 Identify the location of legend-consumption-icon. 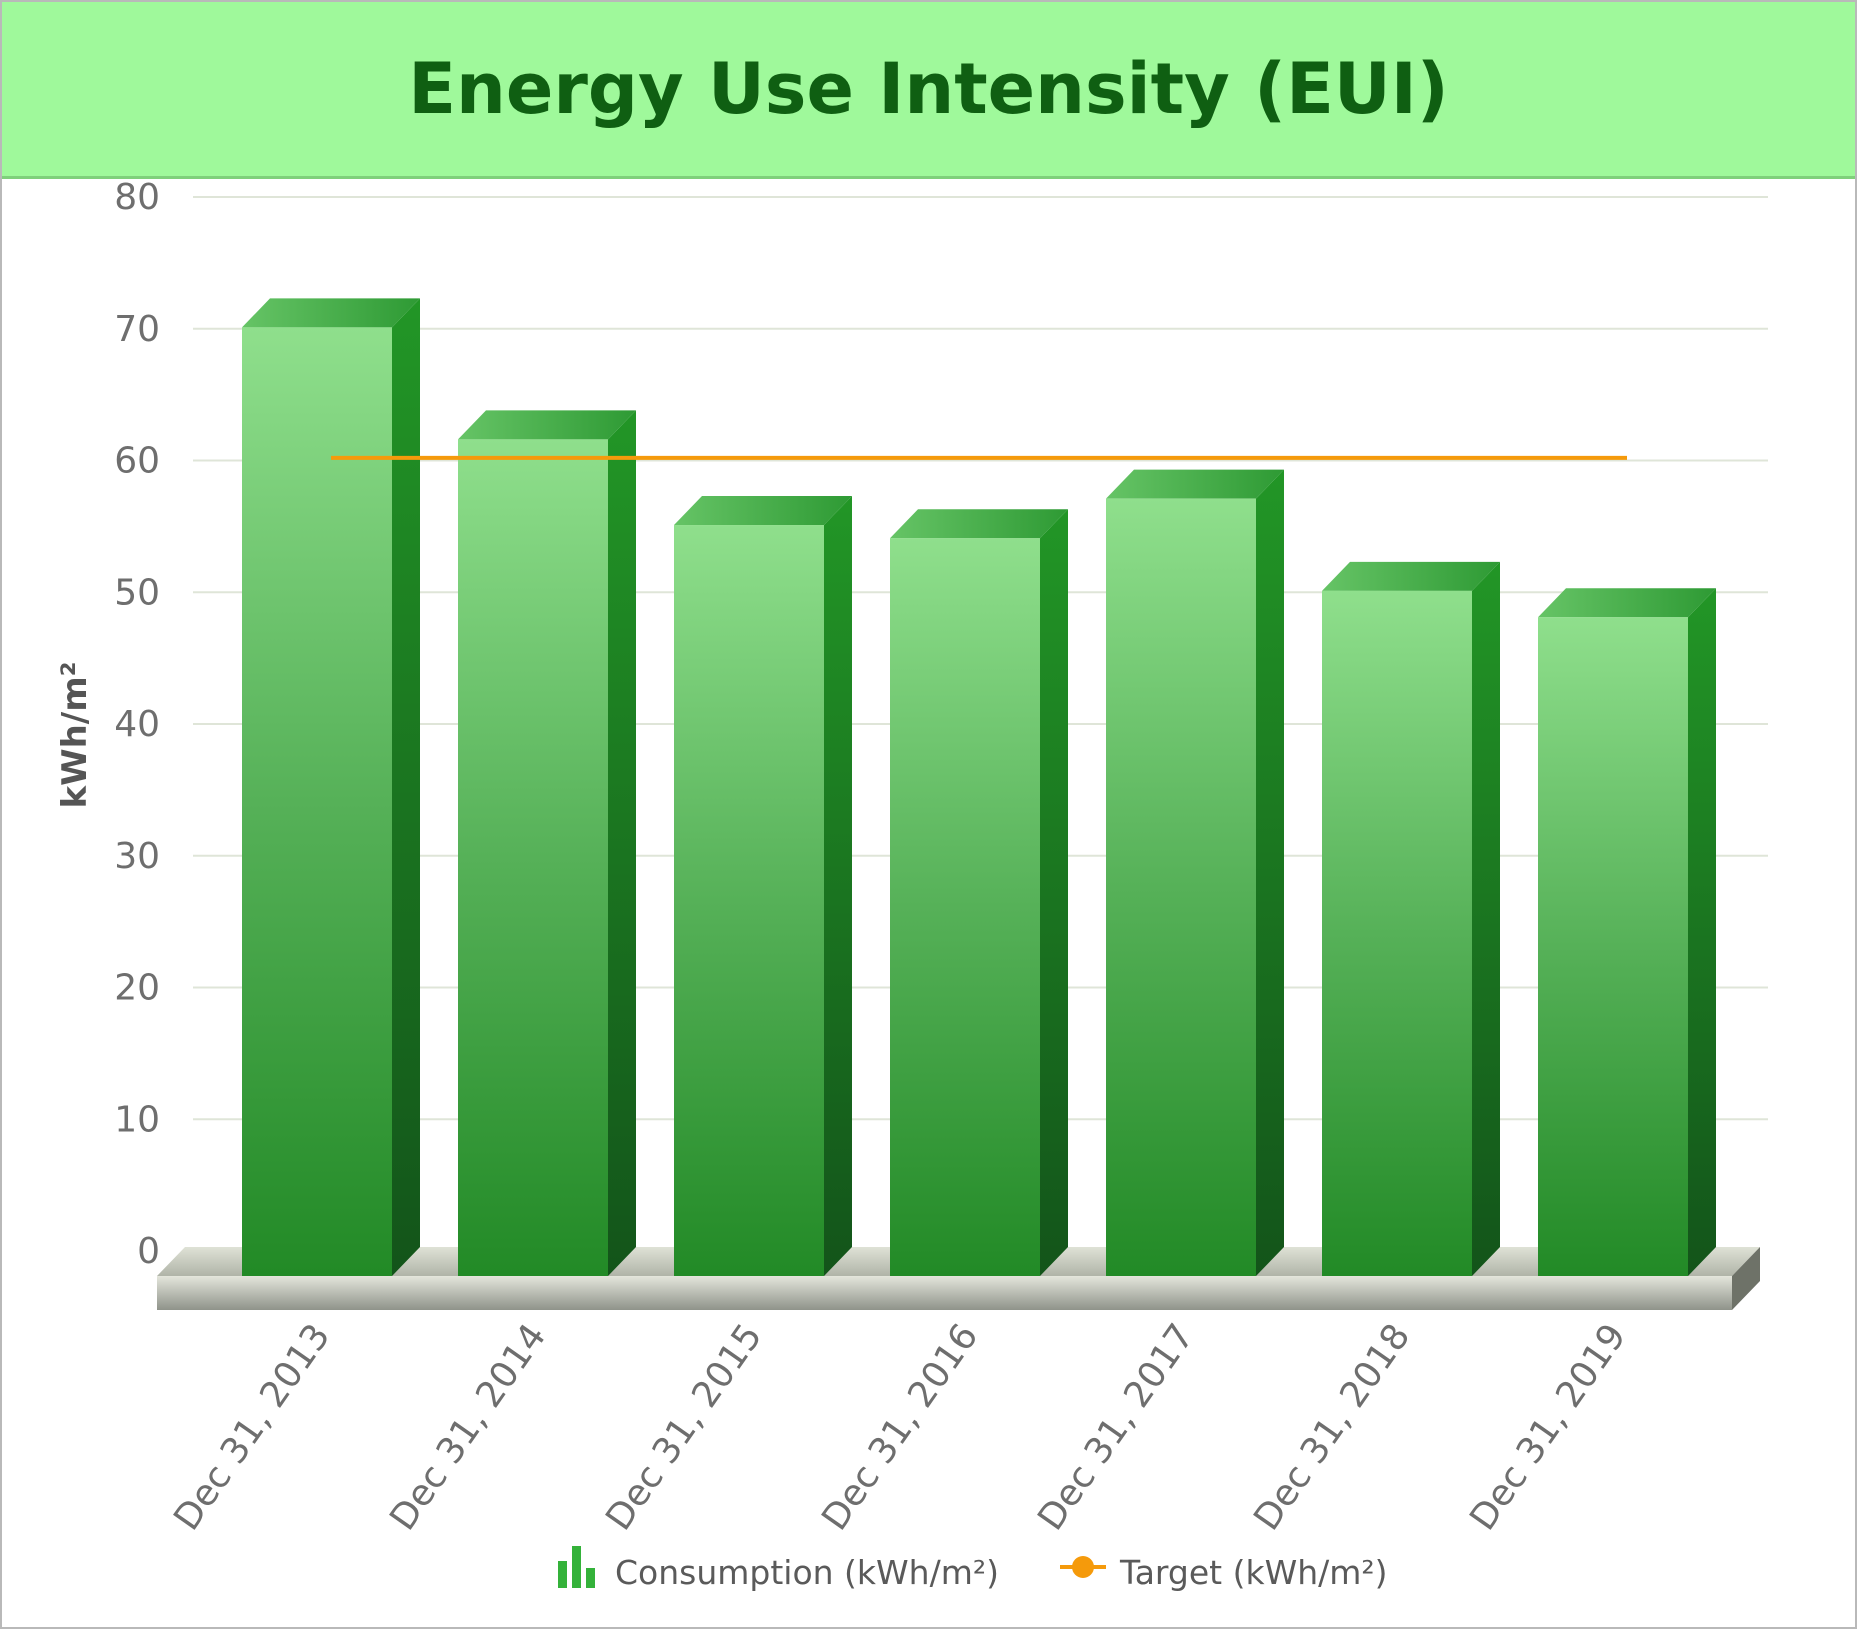
(562, 1574).